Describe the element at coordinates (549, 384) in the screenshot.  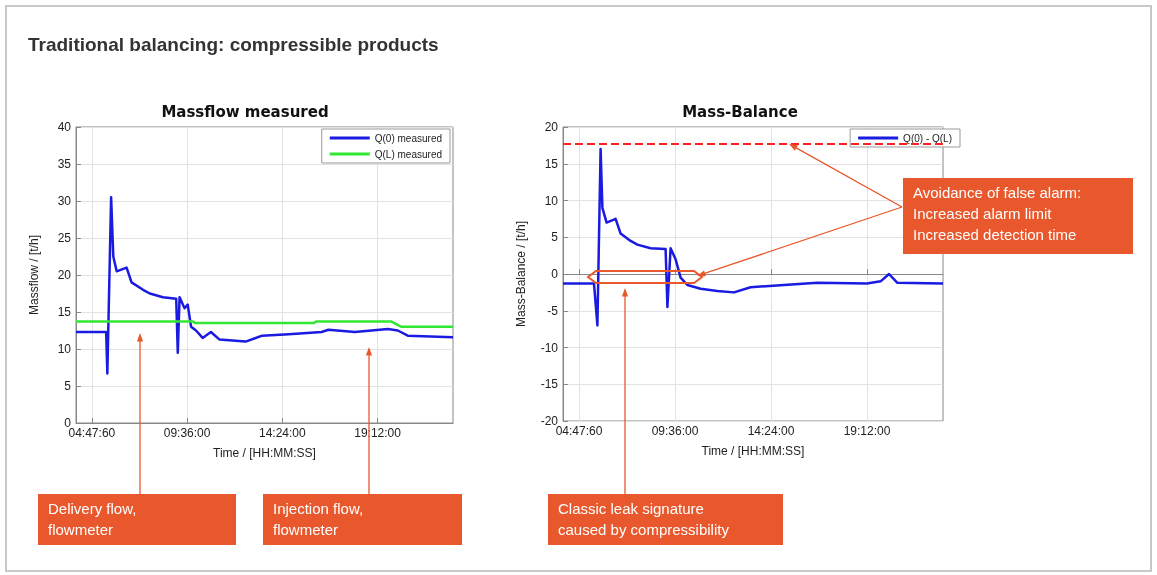
I see `y-tick-label: -15` at that location.